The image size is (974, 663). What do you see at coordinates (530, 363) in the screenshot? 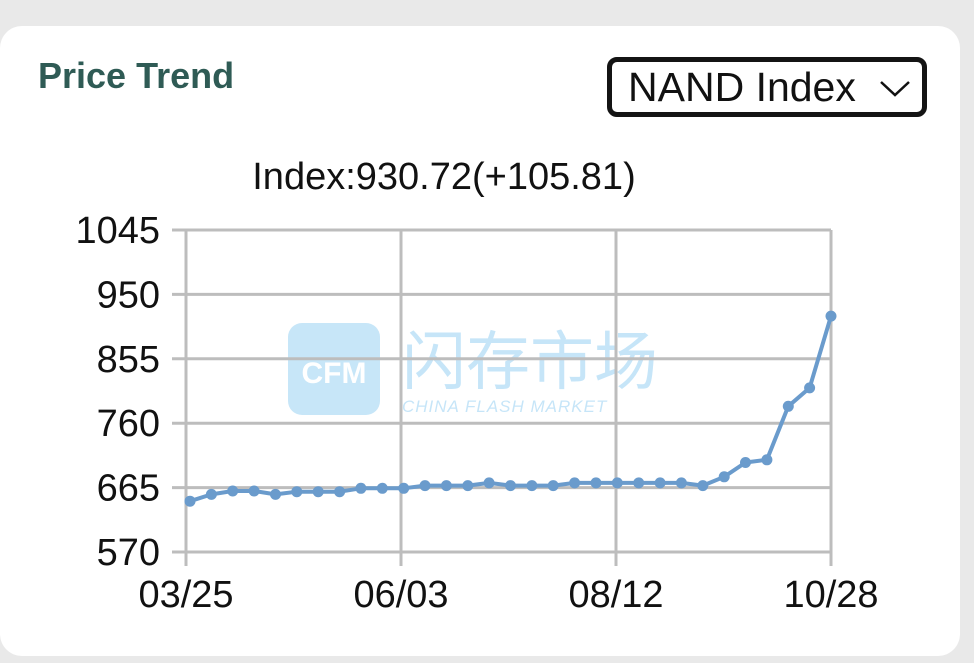
I see `watermark-name: 闪存市场` at bounding box center [530, 363].